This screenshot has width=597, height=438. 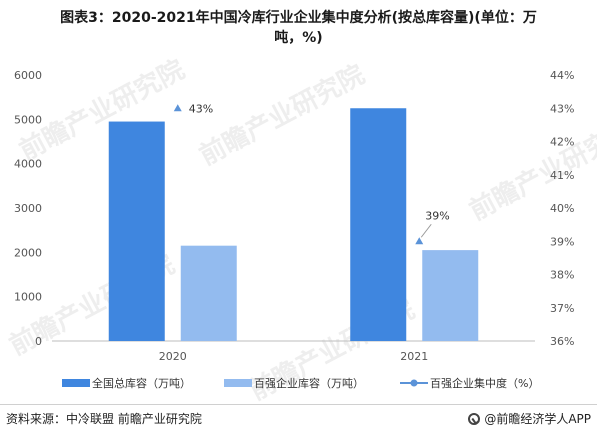 I want to click on y-tick-left: 2000, so click(x=28, y=252).